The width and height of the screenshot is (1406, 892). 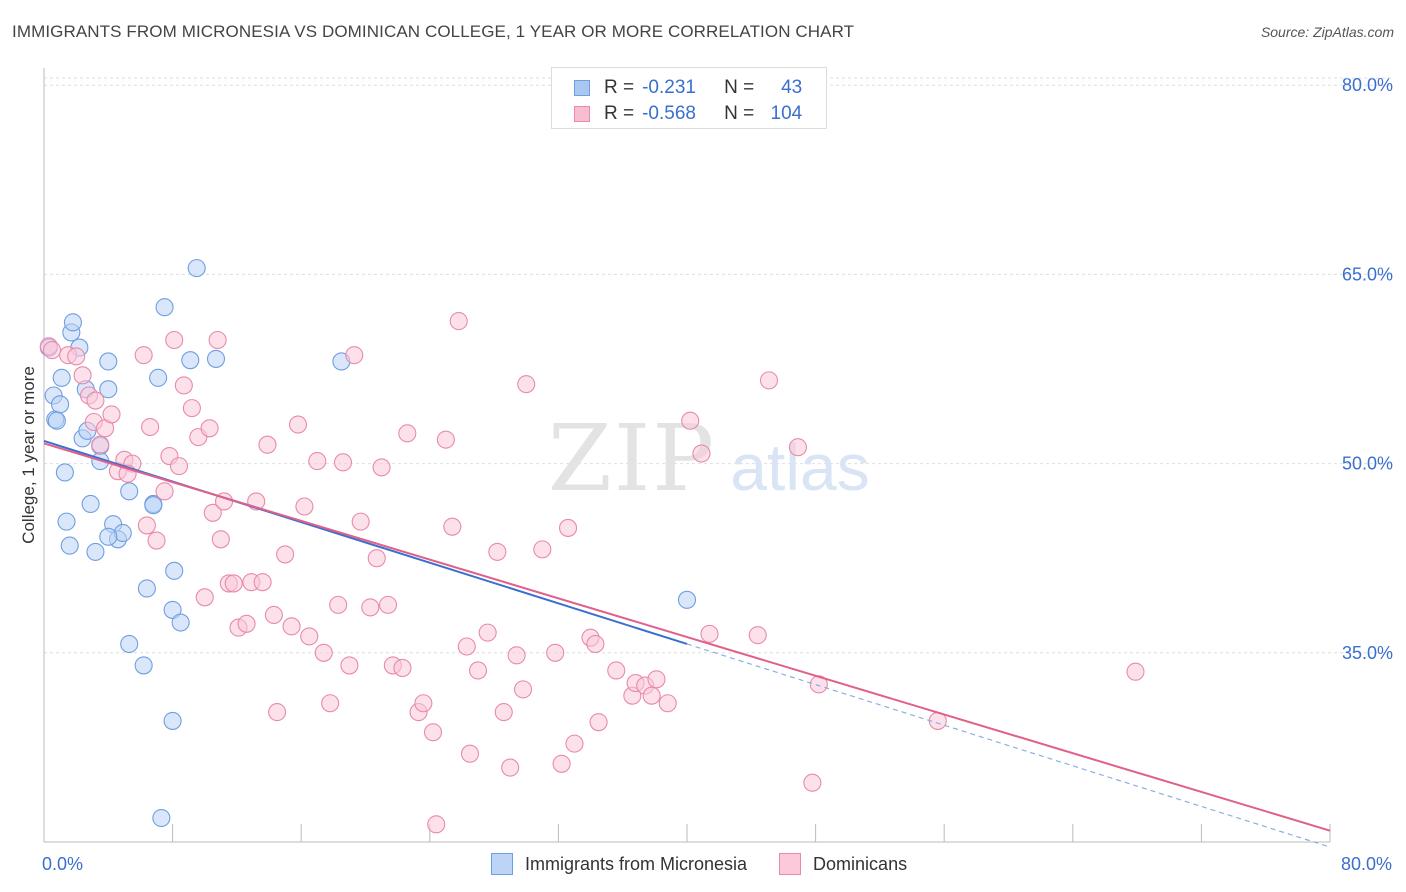 I want to click on y-tick-label: 35.0%, so click(x=1367, y=653).